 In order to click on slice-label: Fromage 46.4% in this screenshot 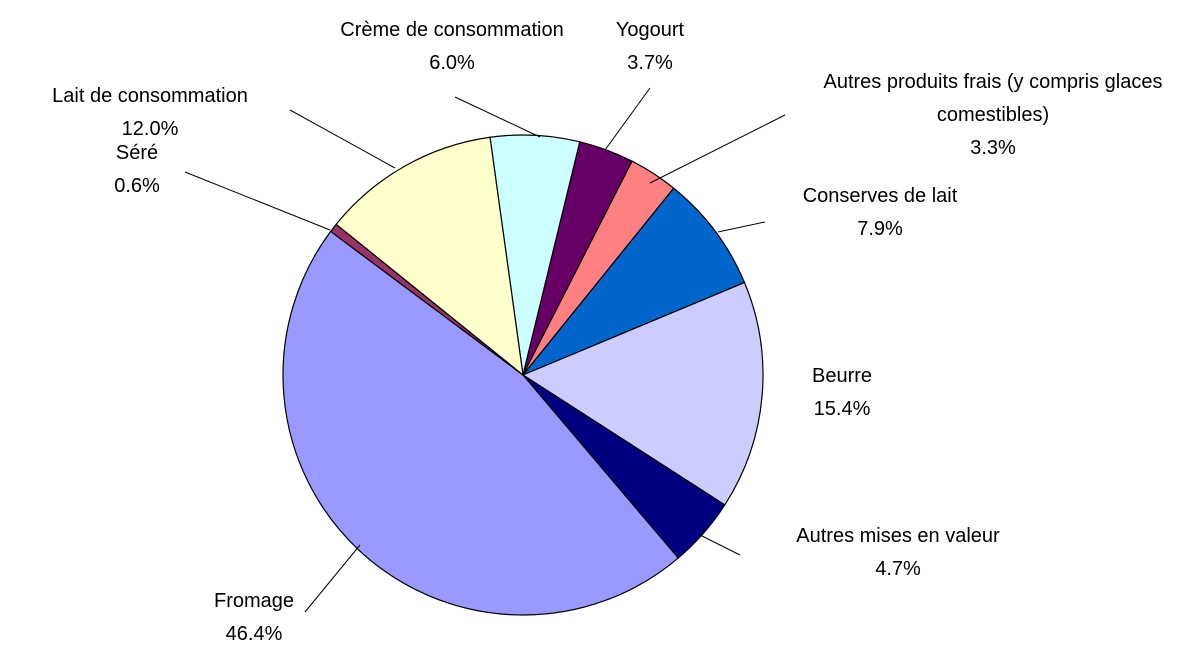, I will do `click(254, 615)`.